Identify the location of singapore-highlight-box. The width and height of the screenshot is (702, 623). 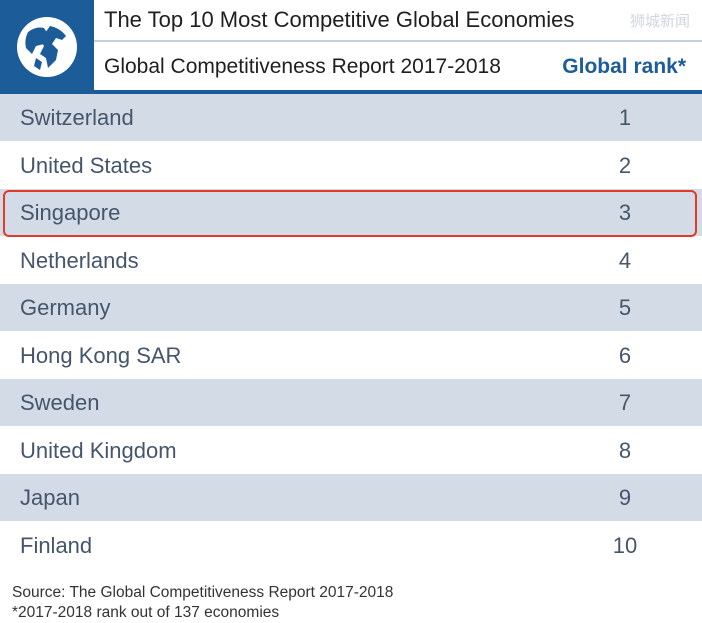
(350, 213).